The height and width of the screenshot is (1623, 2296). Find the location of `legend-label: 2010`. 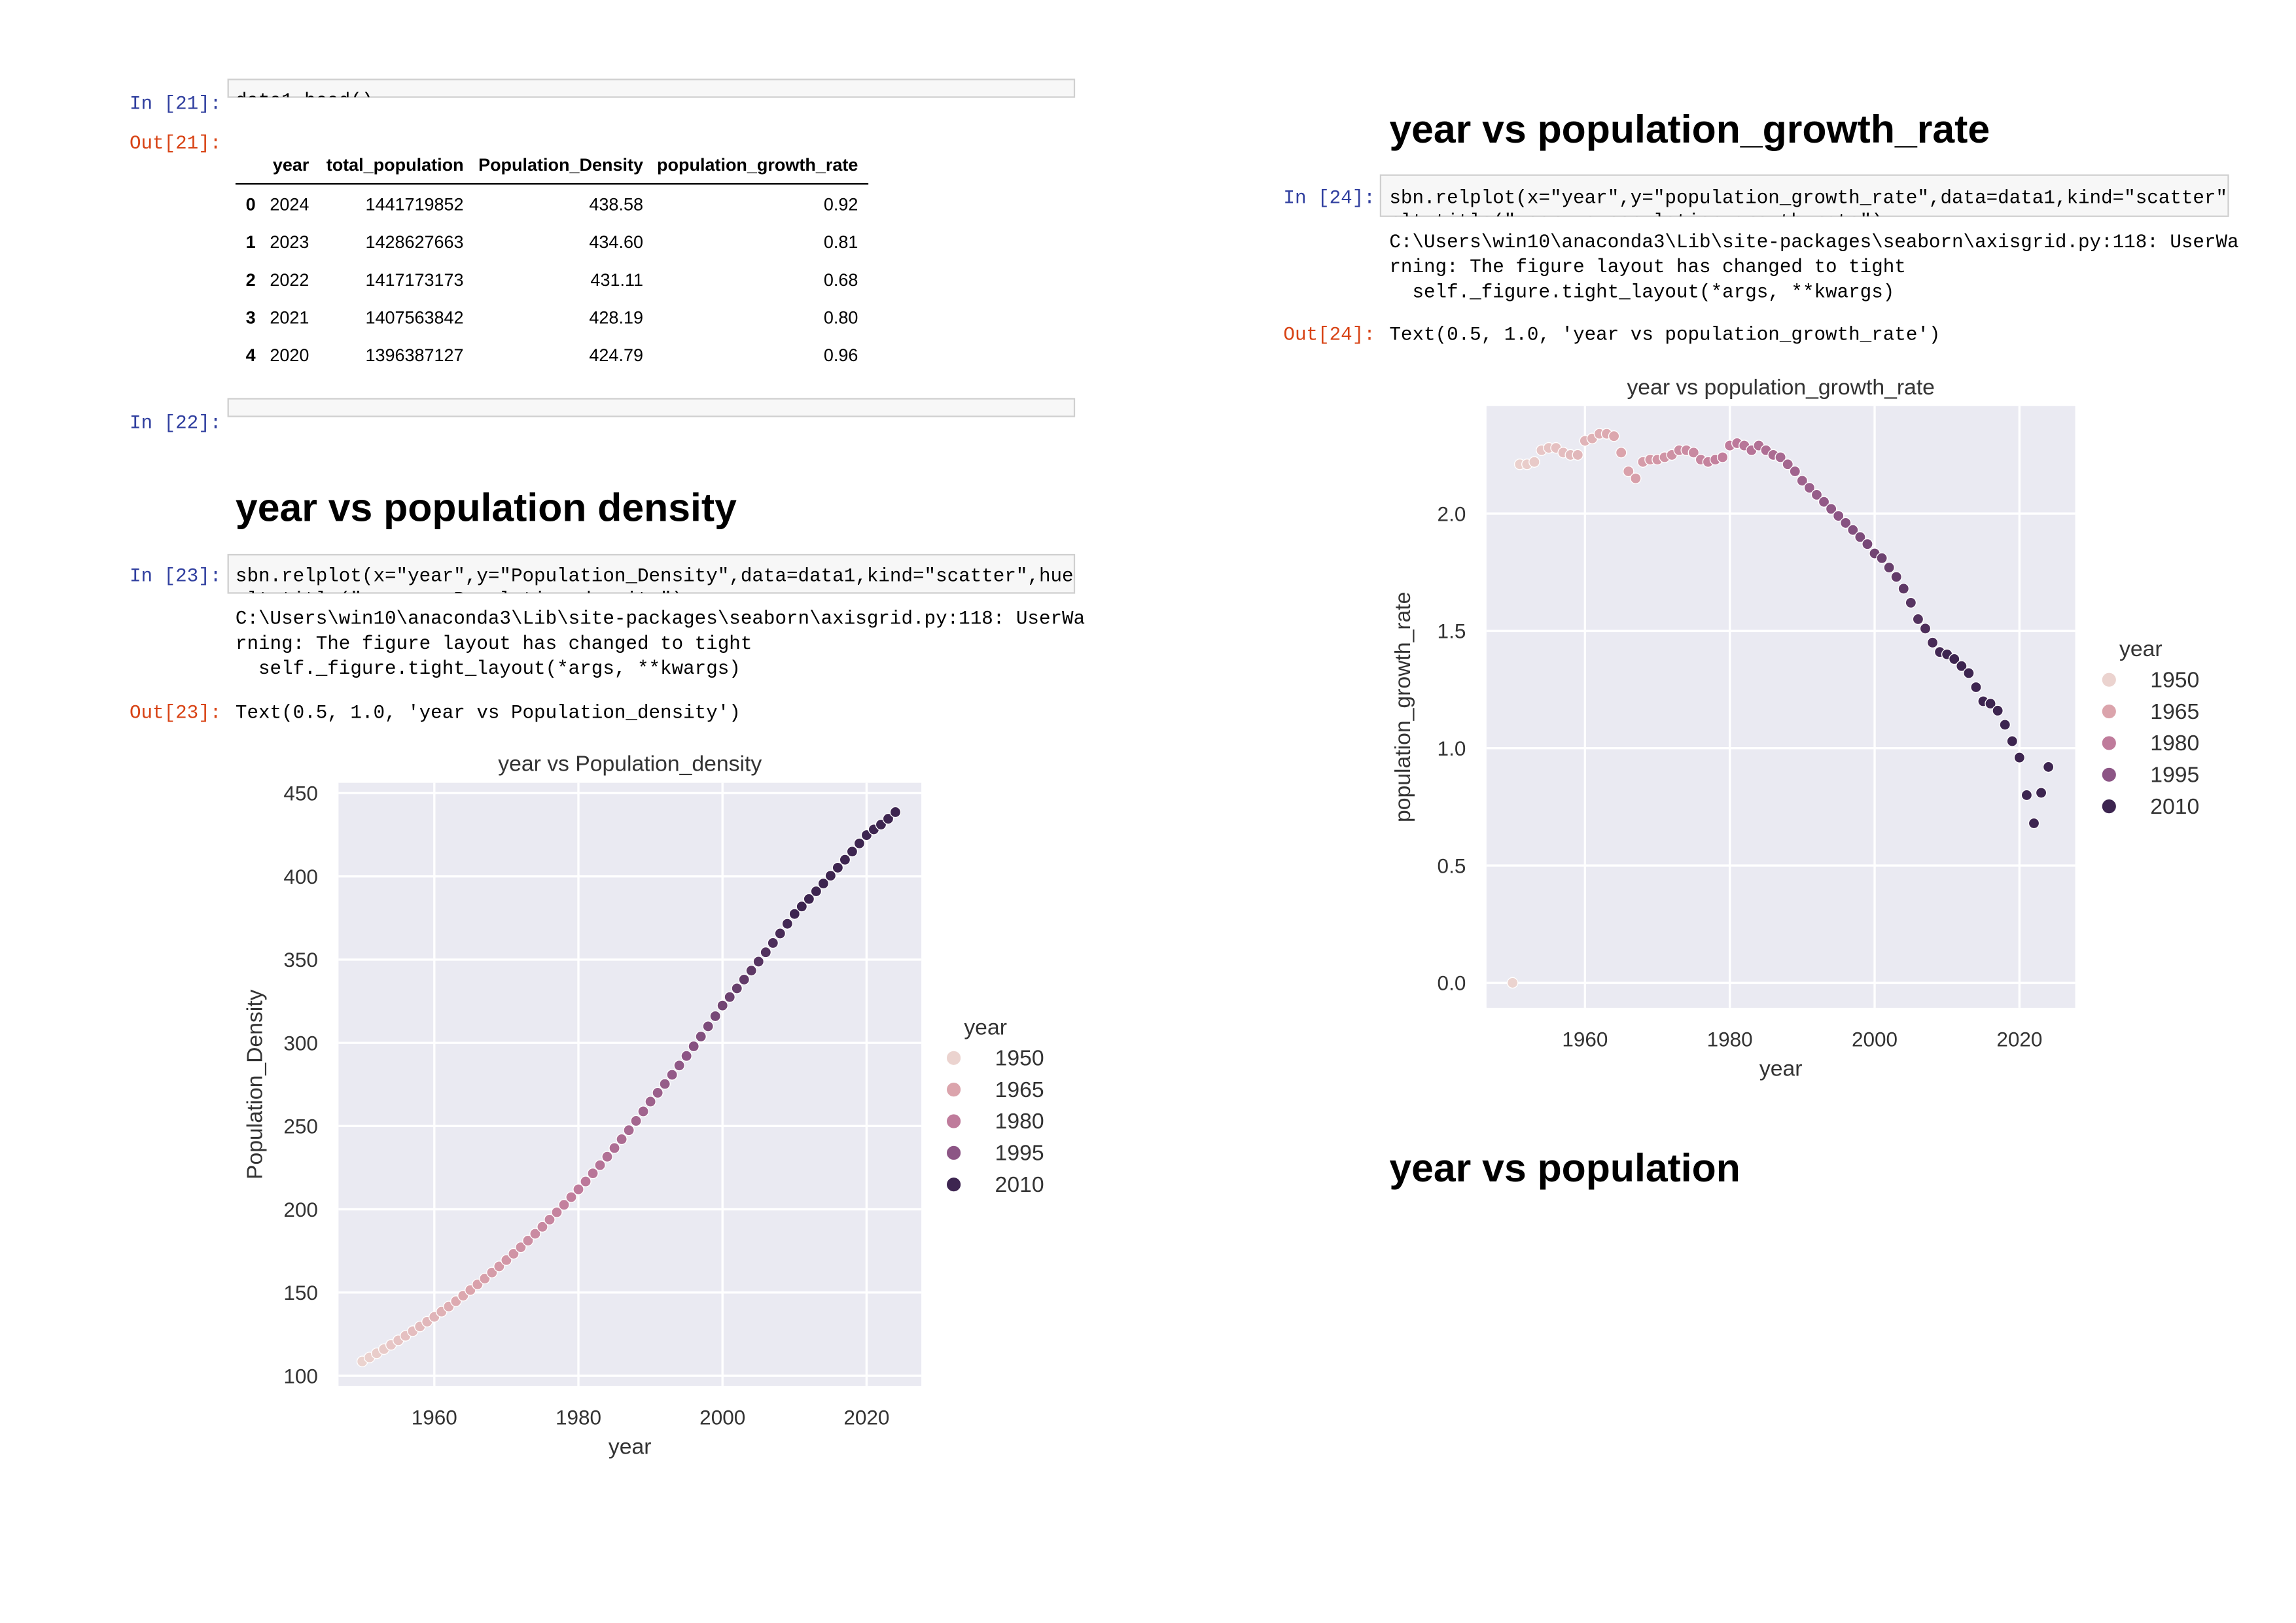

legend-label: 2010 is located at coordinates (2175, 806).